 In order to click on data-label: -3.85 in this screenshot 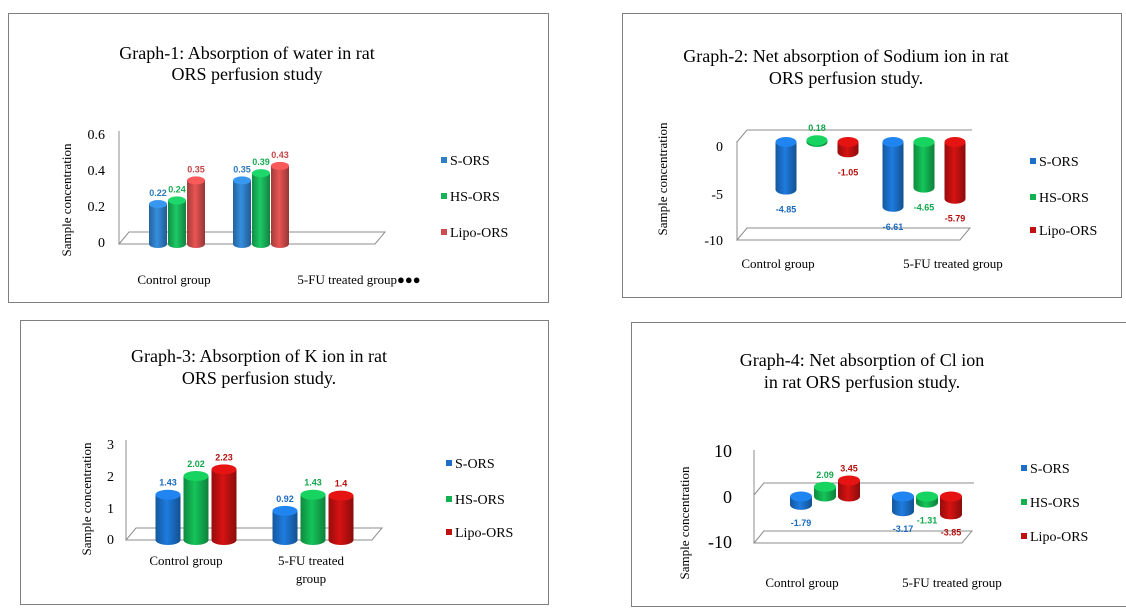, I will do `click(951, 532)`.